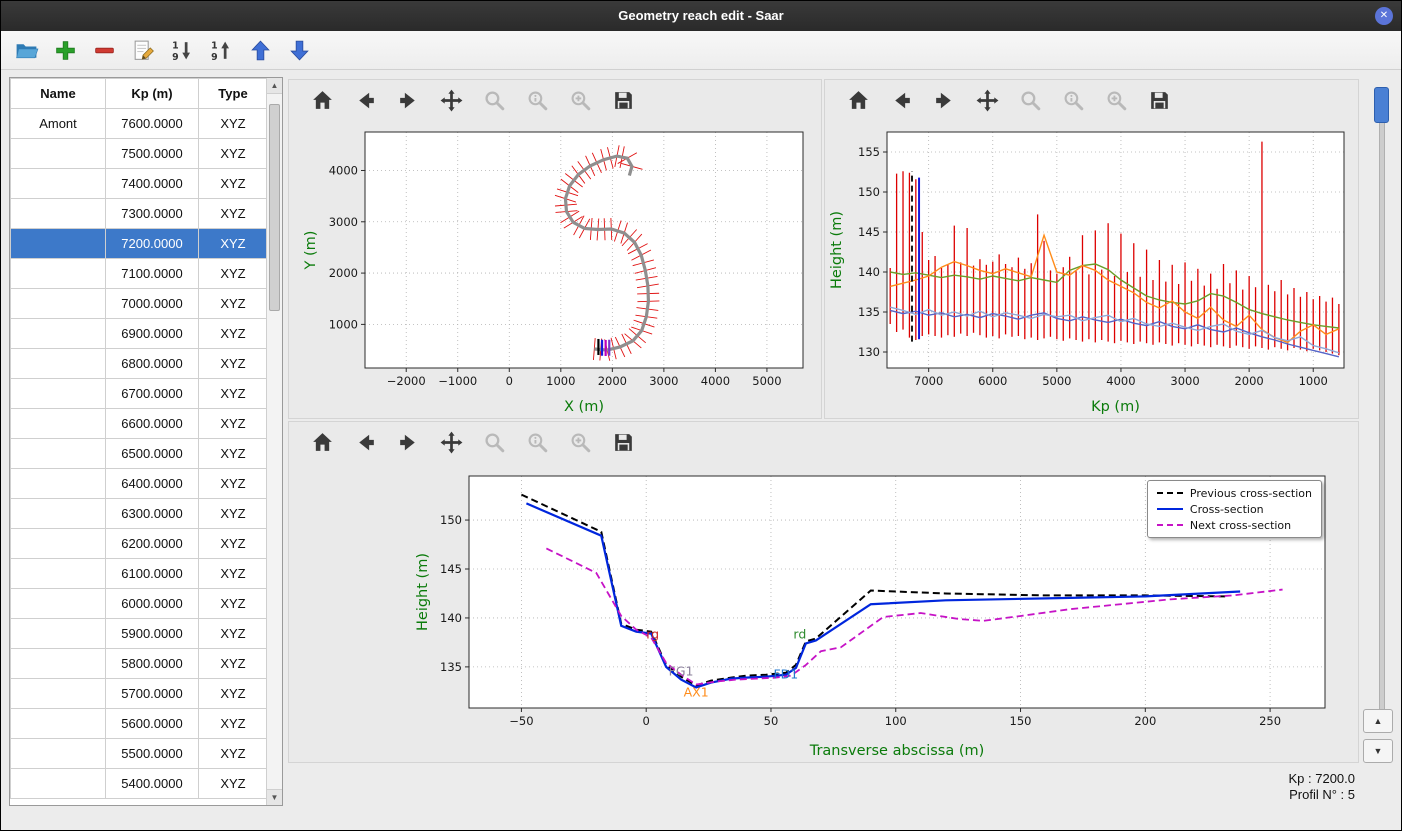 Image resolution: width=1402 pixels, height=831 pixels. I want to click on move-up-icon, so click(260, 50).